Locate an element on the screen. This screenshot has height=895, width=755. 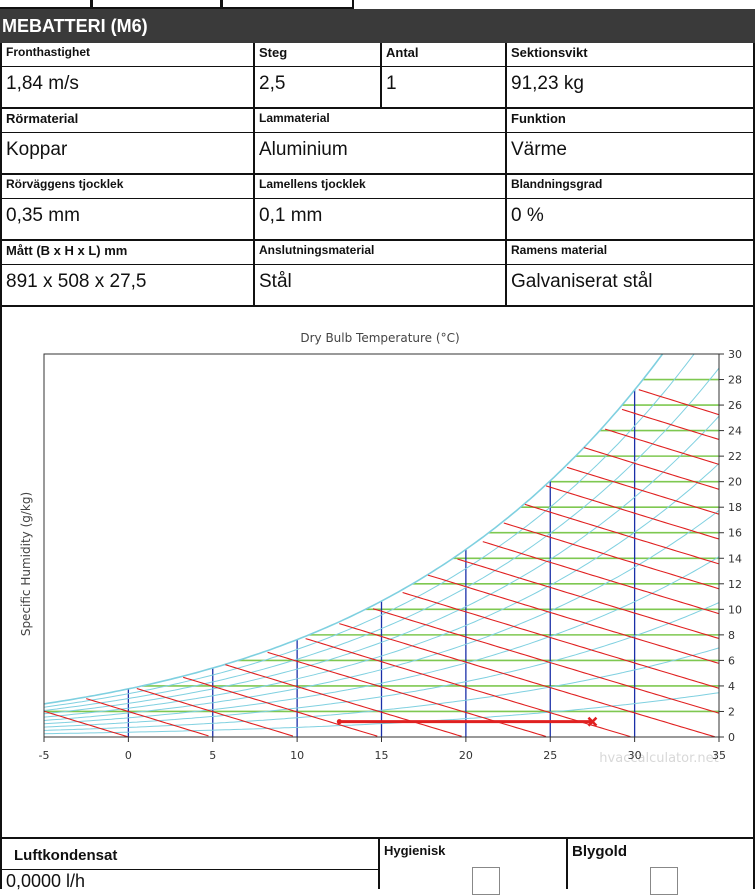
spec-label: Rörväggens tjocklek is located at coordinates (65, 184).